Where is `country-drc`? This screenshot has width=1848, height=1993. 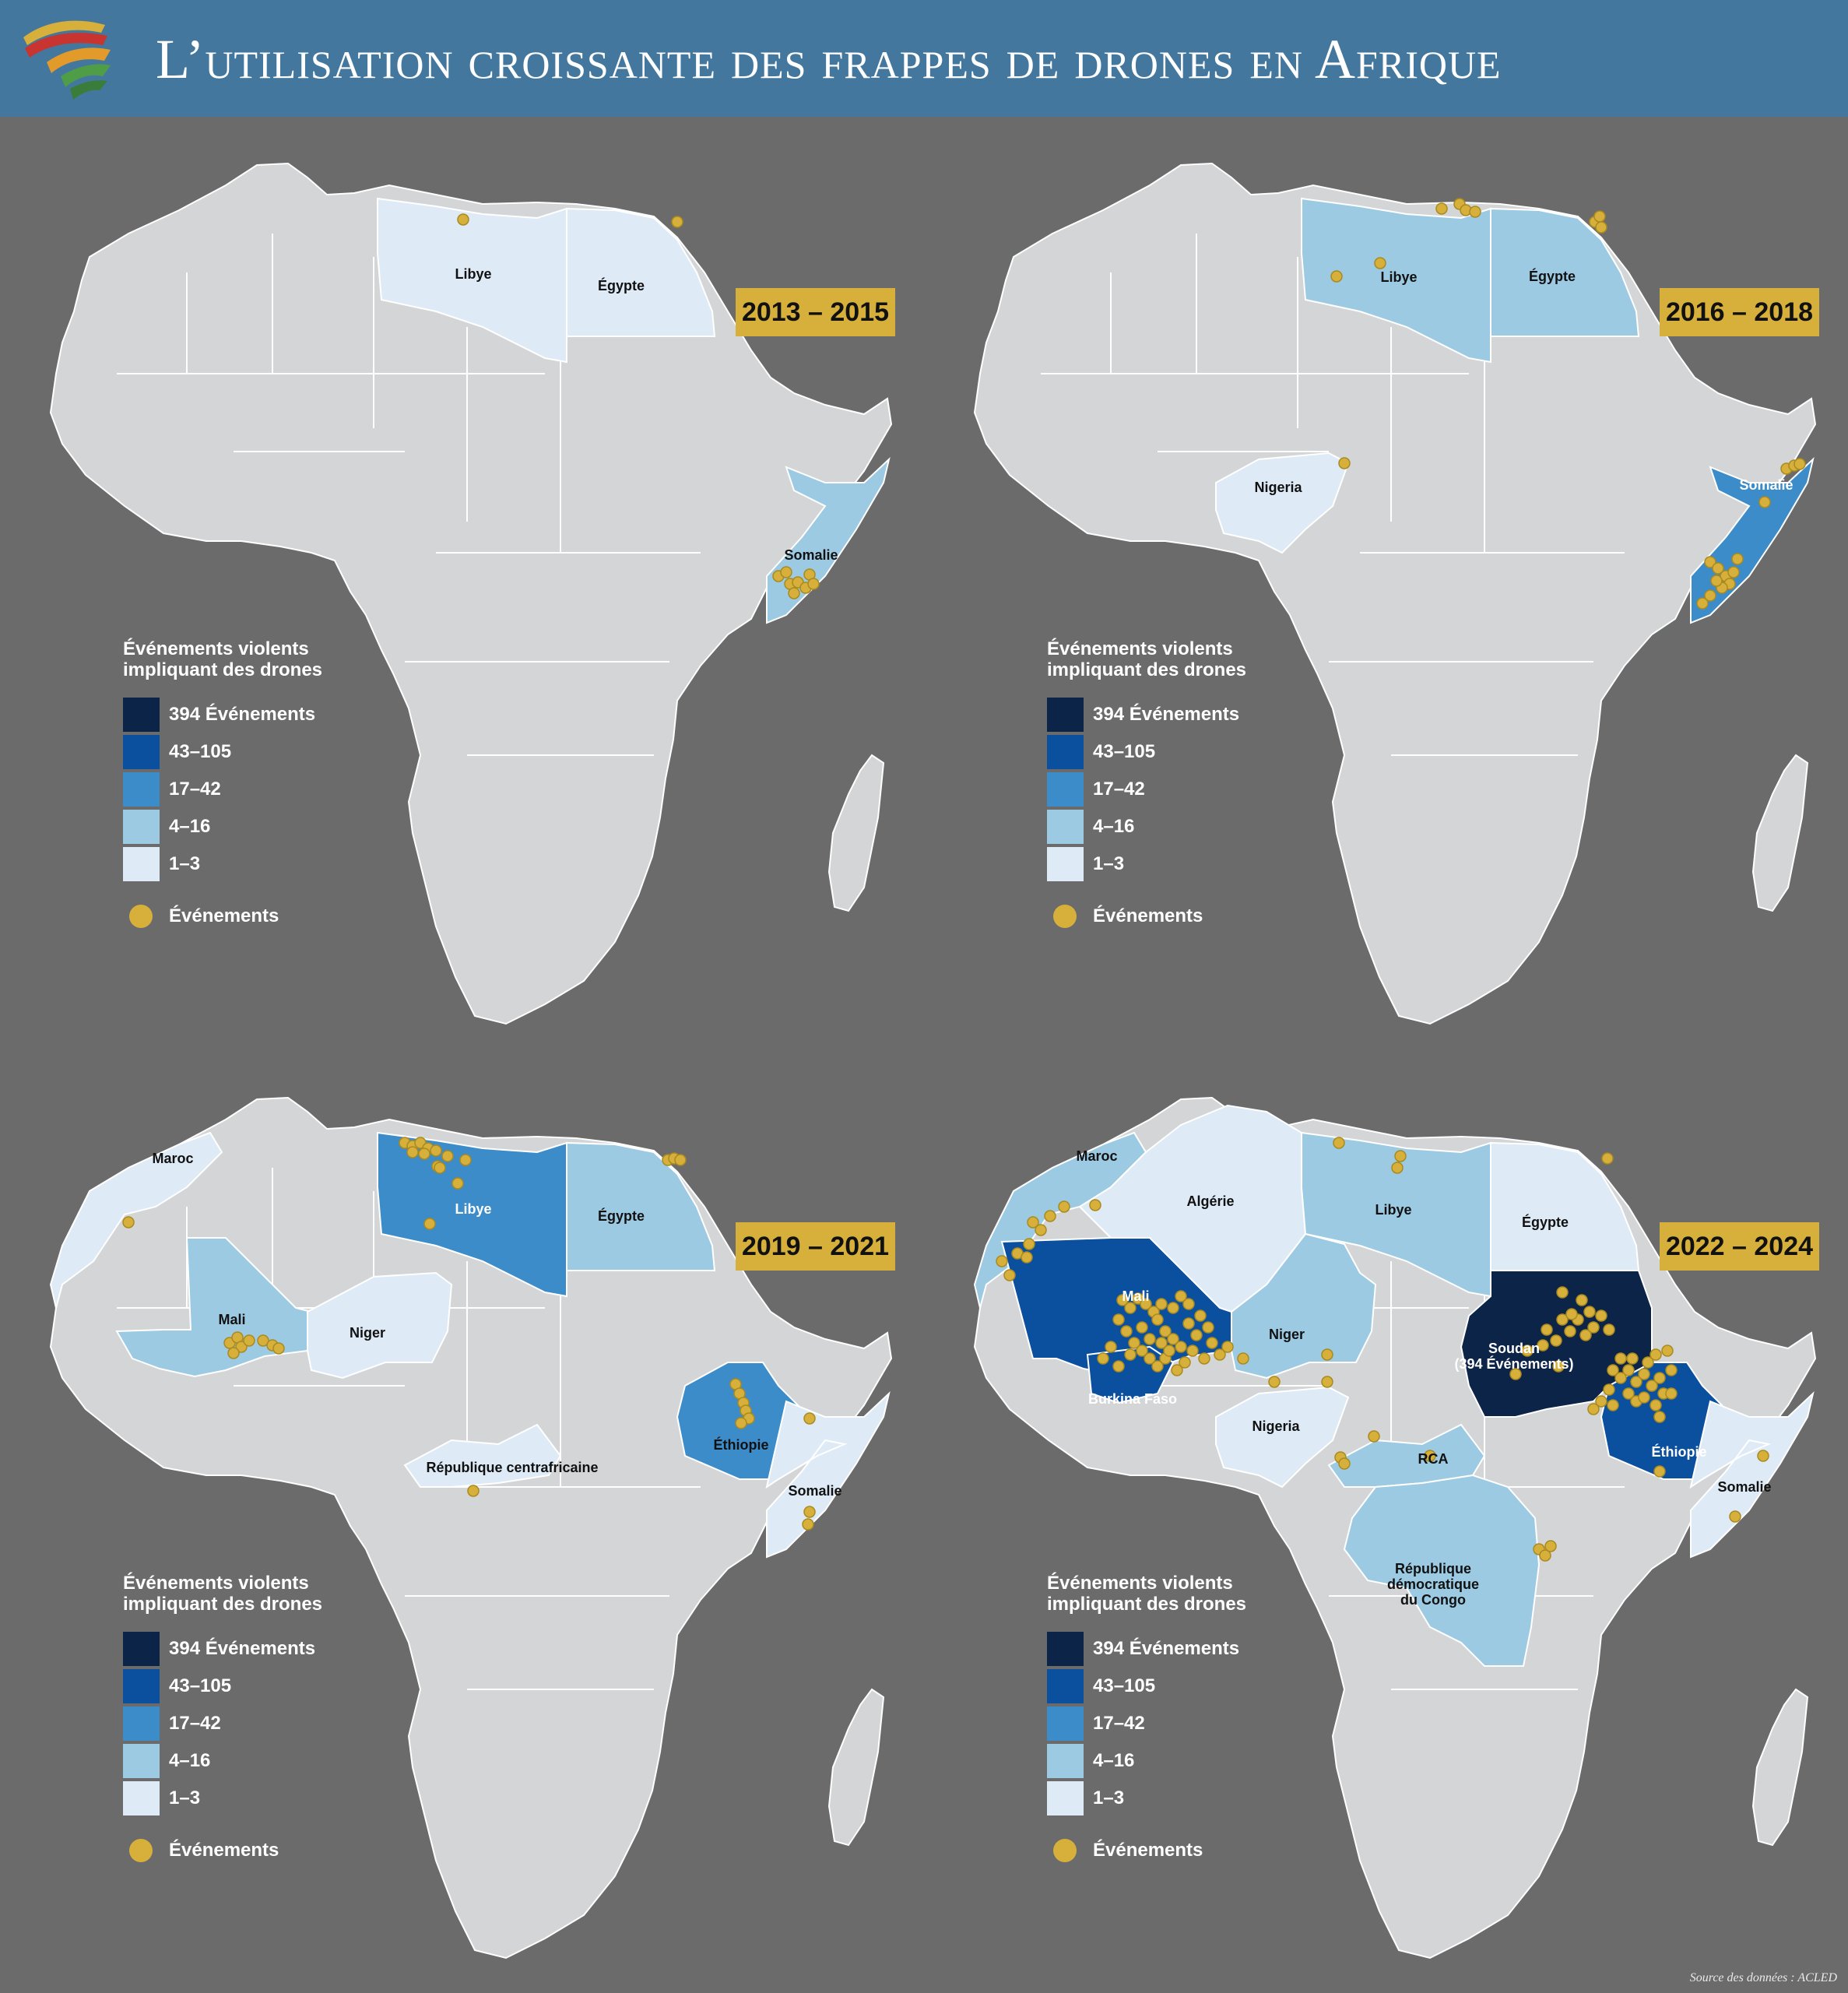 country-drc is located at coordinates (1442, 1571).